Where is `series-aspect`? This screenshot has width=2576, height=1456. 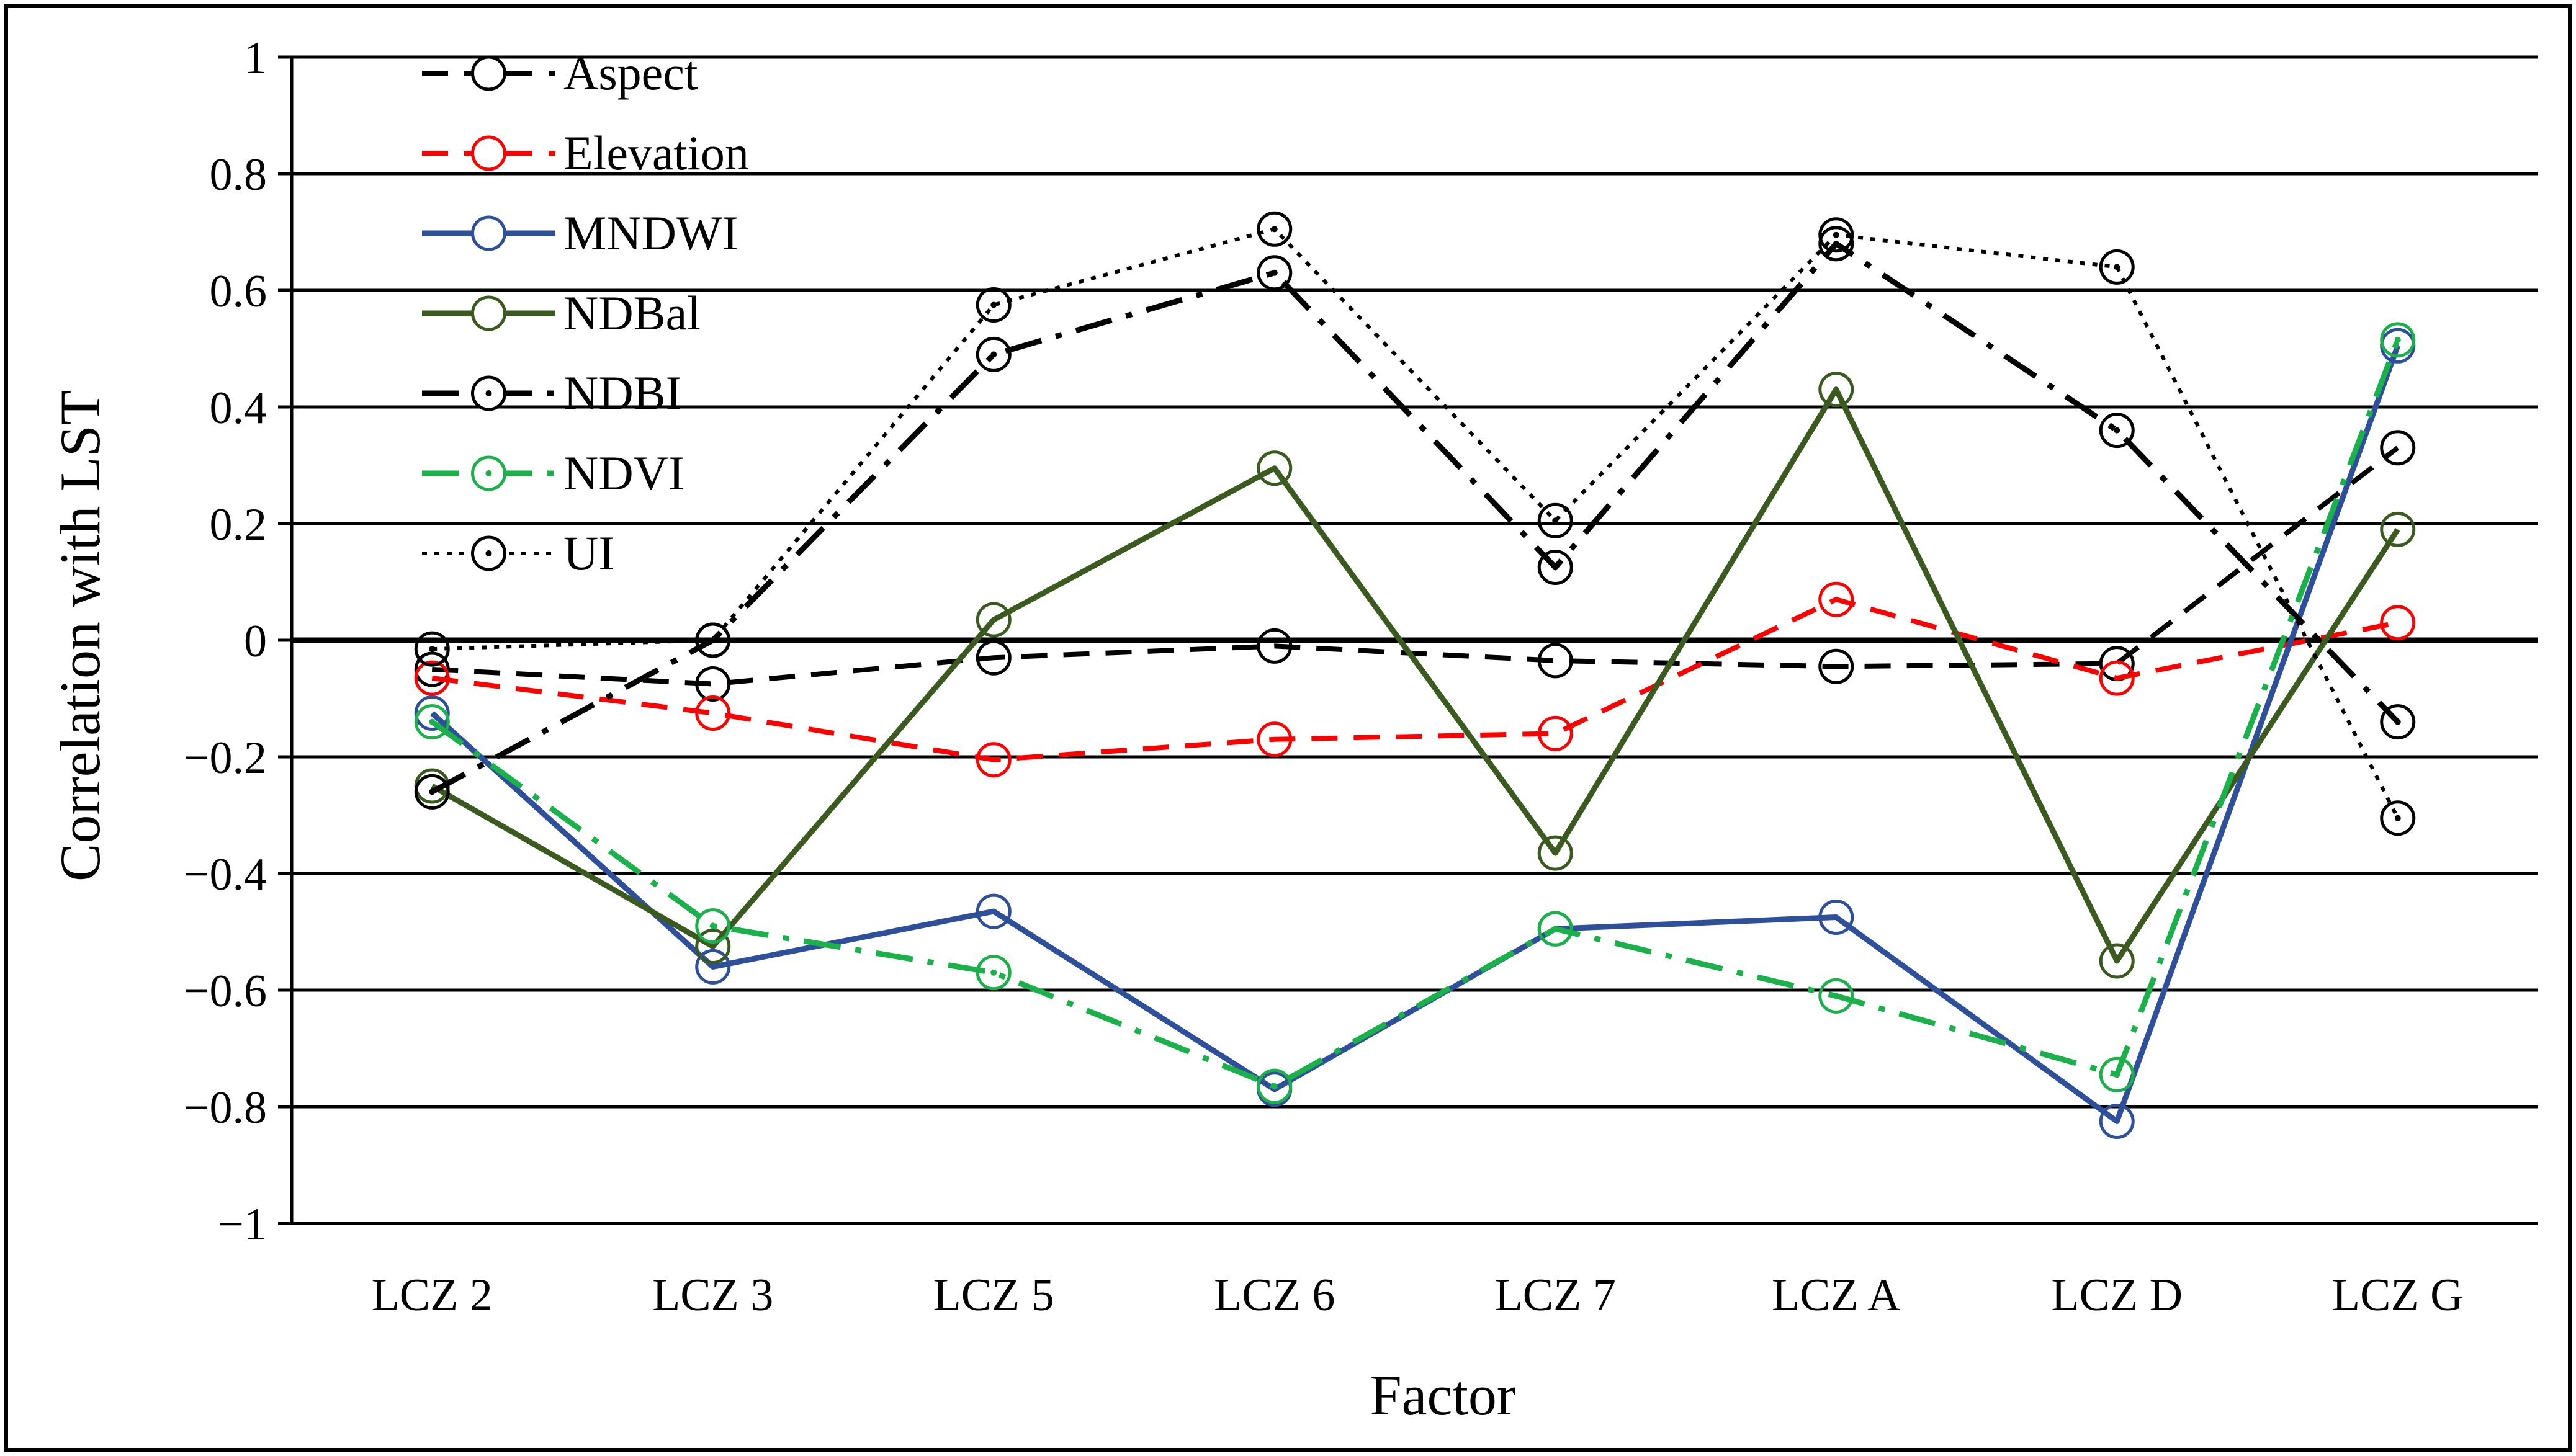
series-aspect is located at coordinates (1415, 566).